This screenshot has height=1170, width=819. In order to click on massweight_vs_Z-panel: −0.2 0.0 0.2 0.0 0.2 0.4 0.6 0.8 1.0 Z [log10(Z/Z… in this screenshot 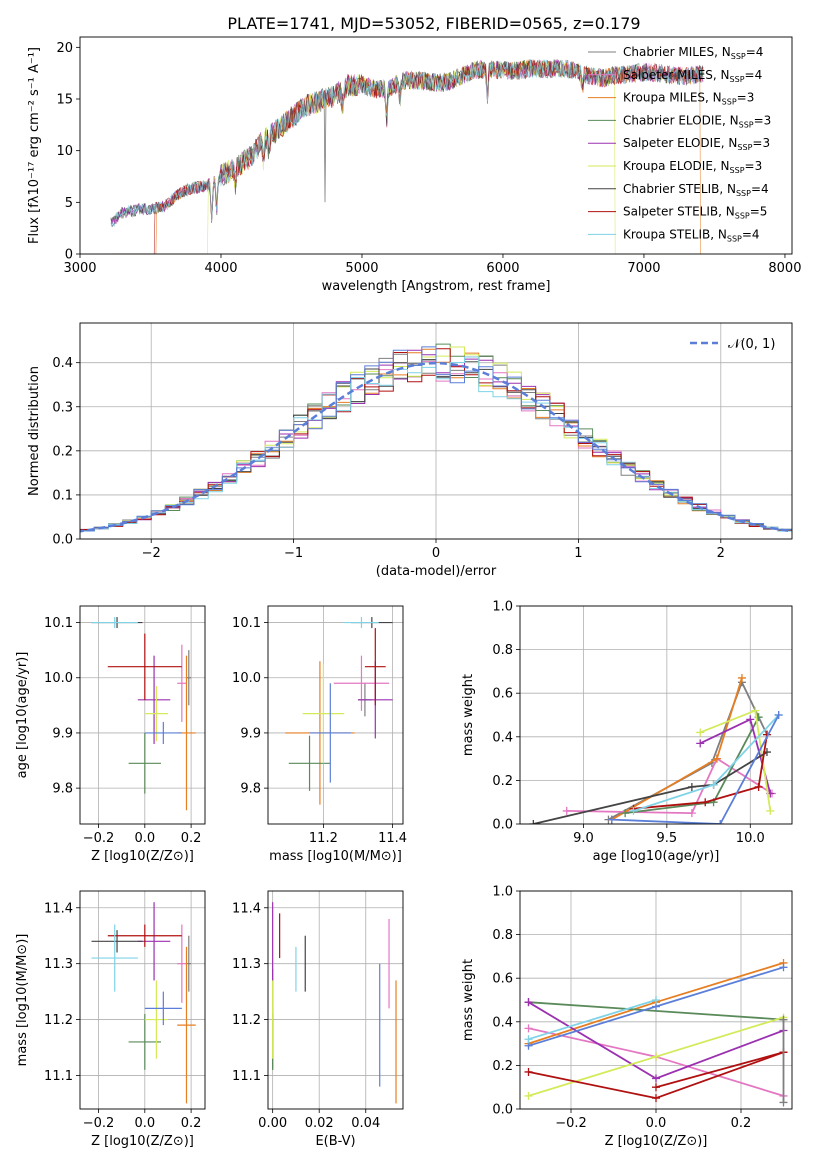, I will do `click(627, 1017)`.